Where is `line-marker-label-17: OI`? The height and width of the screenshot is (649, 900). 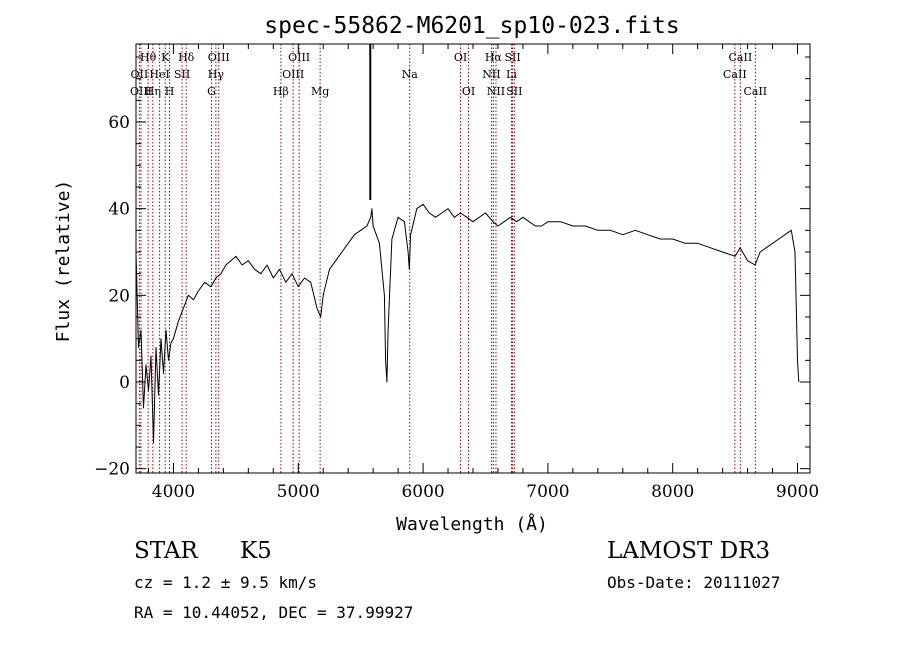
line-marker-label-17: OI is located at coordinates (460, 57).